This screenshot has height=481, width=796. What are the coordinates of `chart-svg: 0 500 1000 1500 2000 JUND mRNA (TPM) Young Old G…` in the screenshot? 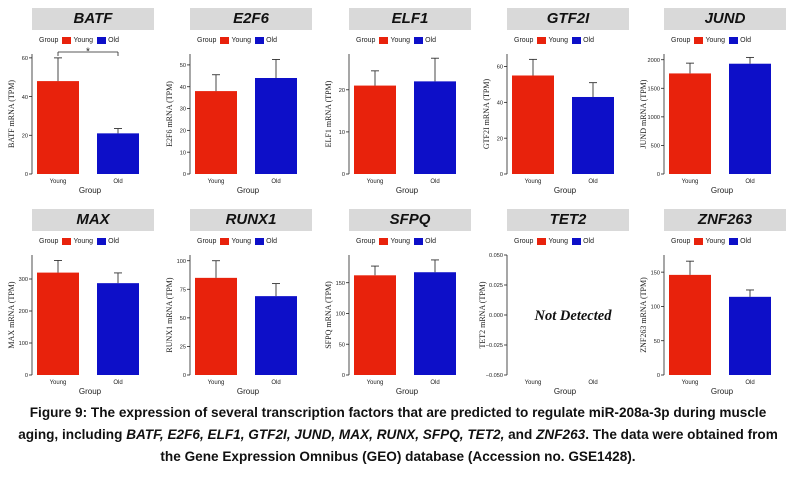 It's located at (705, 124).